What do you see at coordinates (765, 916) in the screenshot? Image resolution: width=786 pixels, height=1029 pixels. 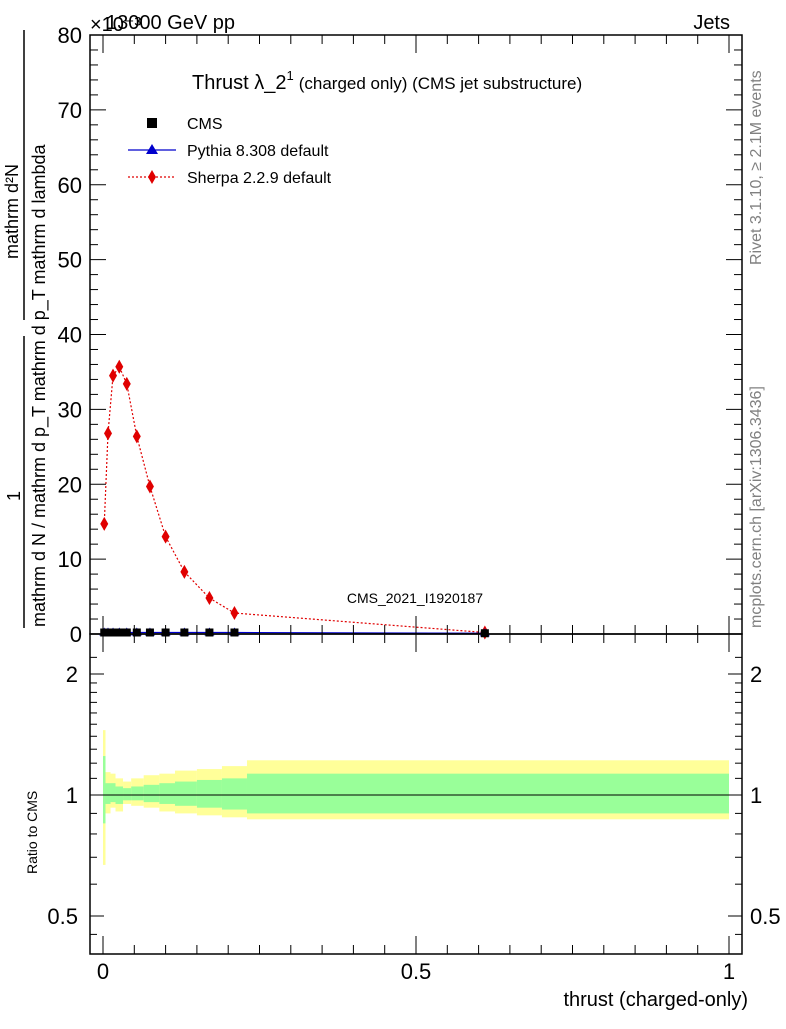 I see `ratio-tick-label-right: 0.5` at bounding box center [765, 916].